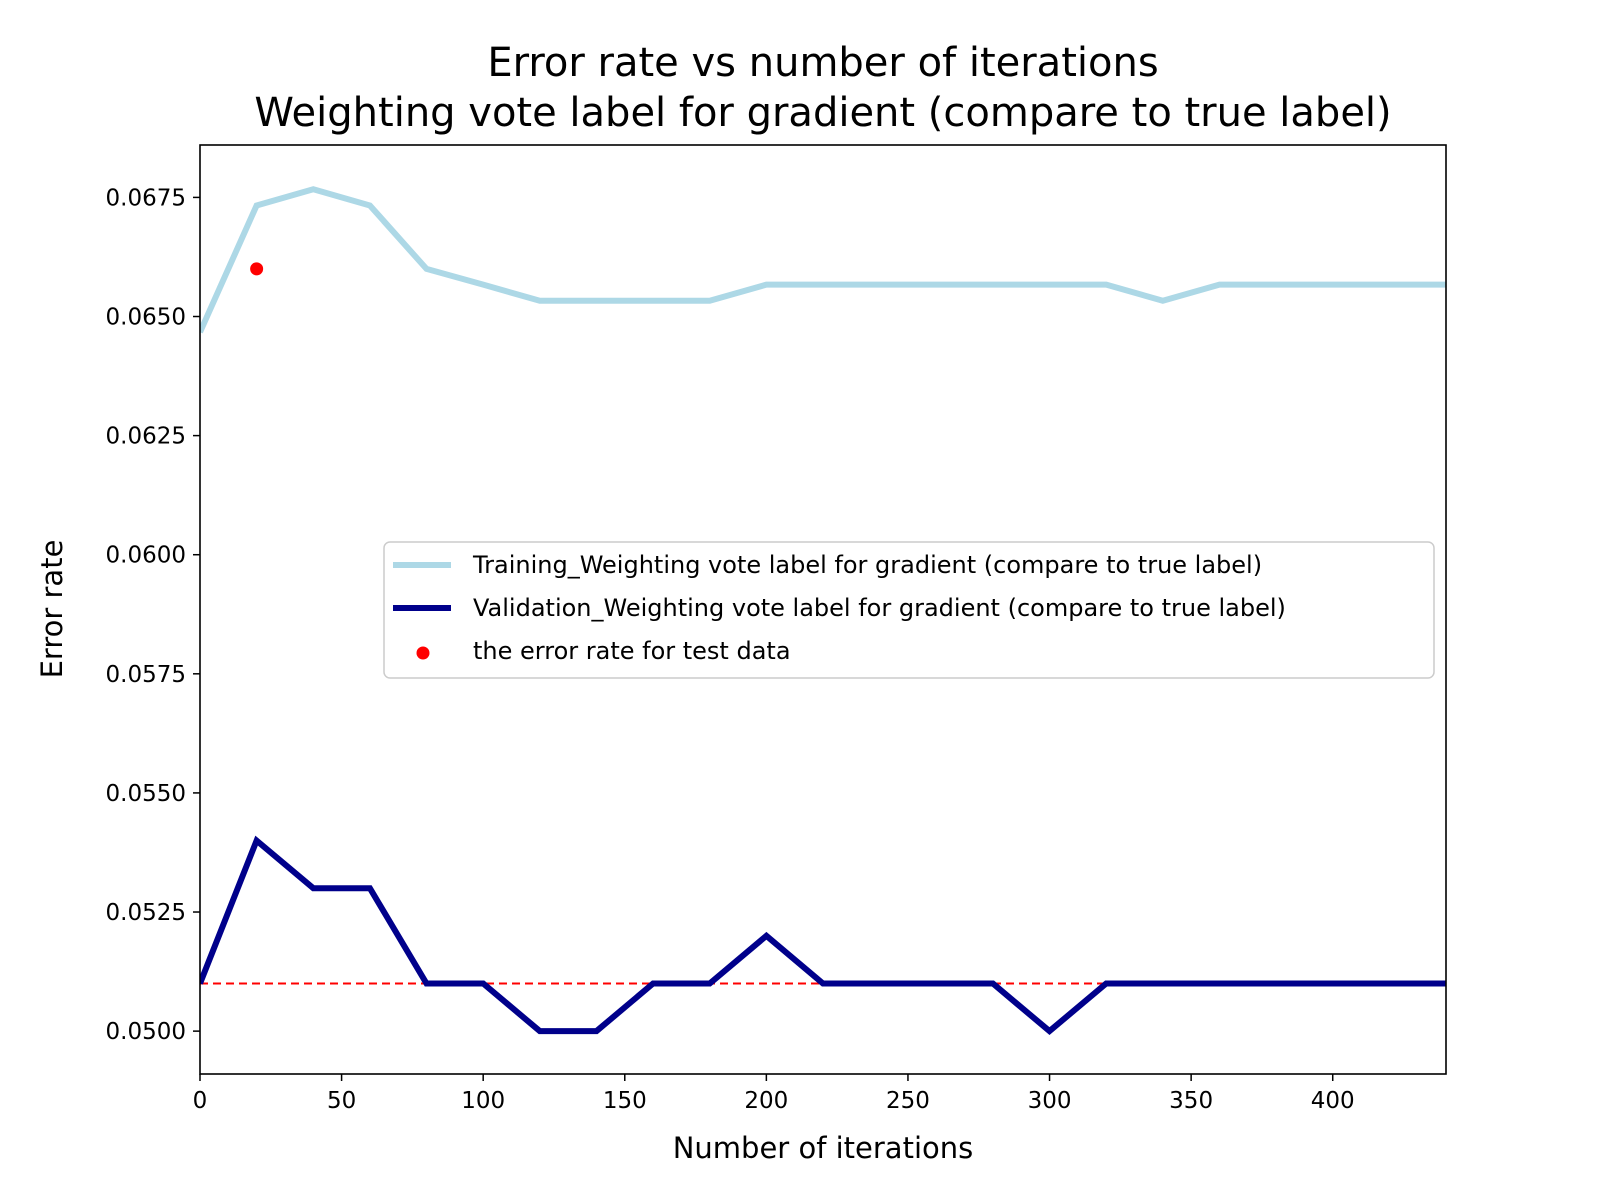 The image size is (1600, 1200). Describe the element at coordinates (823, 935) in the screenshot. I see `validation-error-line` at that location.